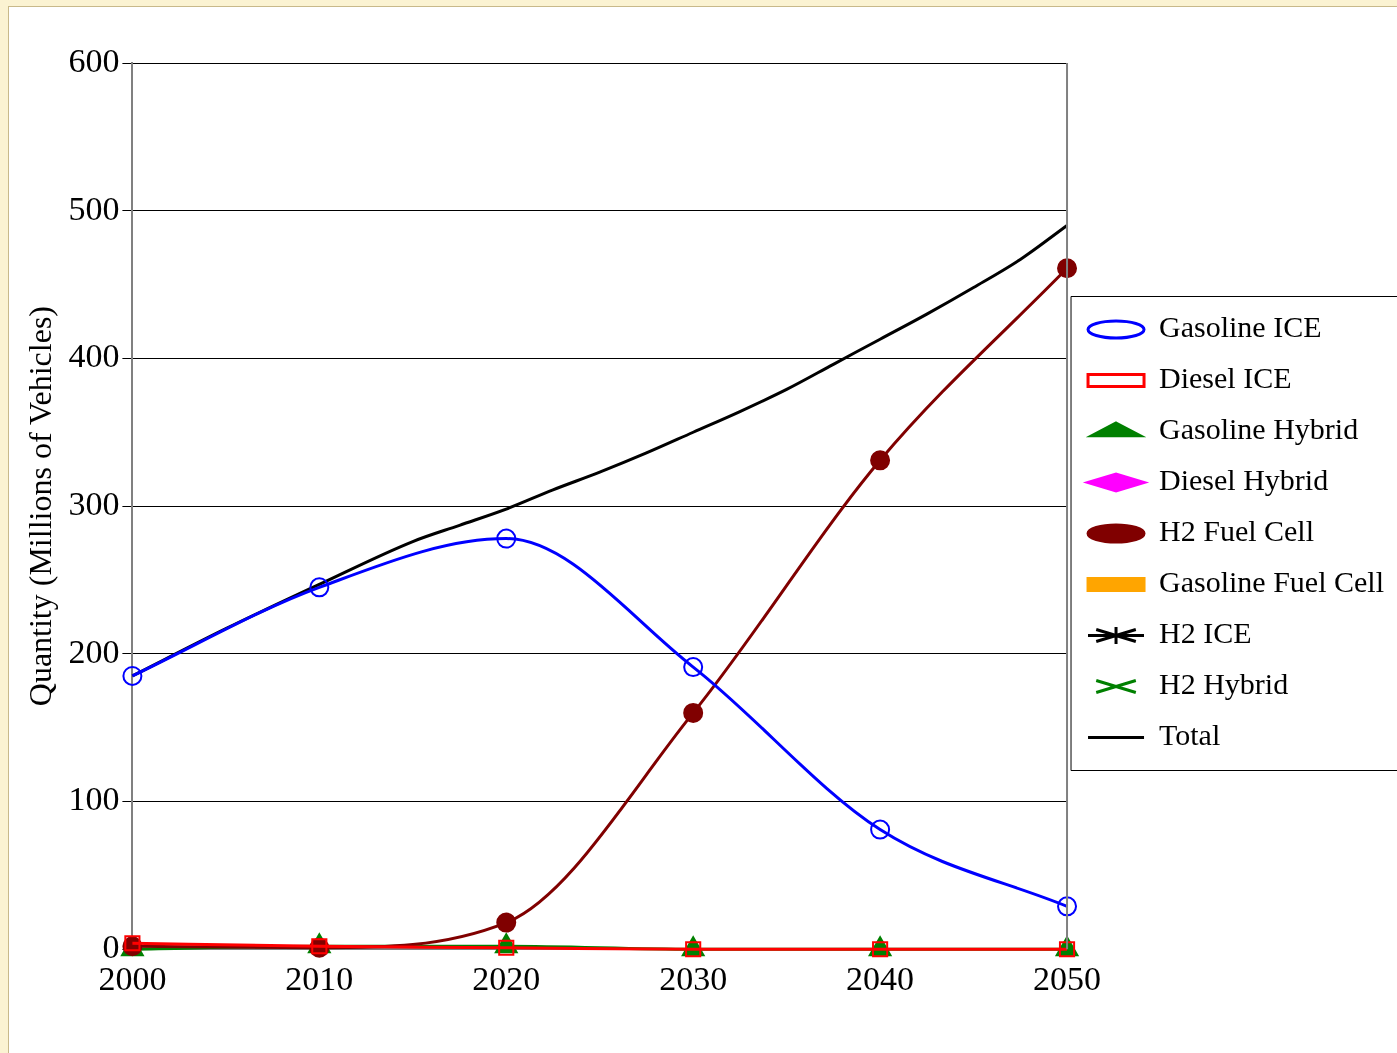 The height and width of the screenshot is (1053, 1397). Describe the element at coordinates (94, 799) in the screenshot. I see `y-tick-label: 100` at that location.